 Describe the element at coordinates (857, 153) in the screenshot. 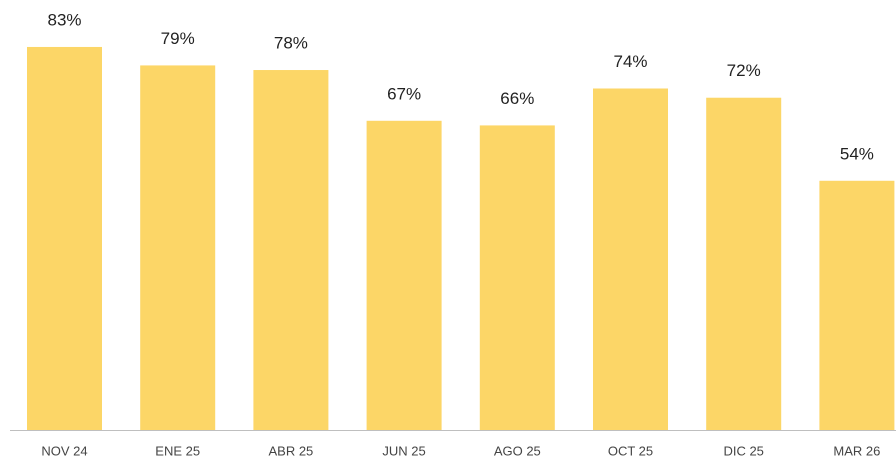

I see `data-label: 54%` at that location.